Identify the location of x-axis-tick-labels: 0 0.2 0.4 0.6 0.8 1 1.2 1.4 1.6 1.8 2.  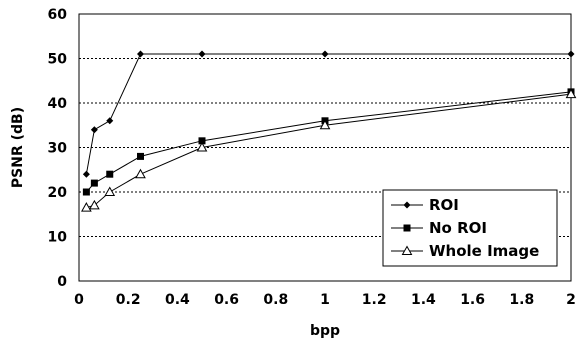
(325, 300).